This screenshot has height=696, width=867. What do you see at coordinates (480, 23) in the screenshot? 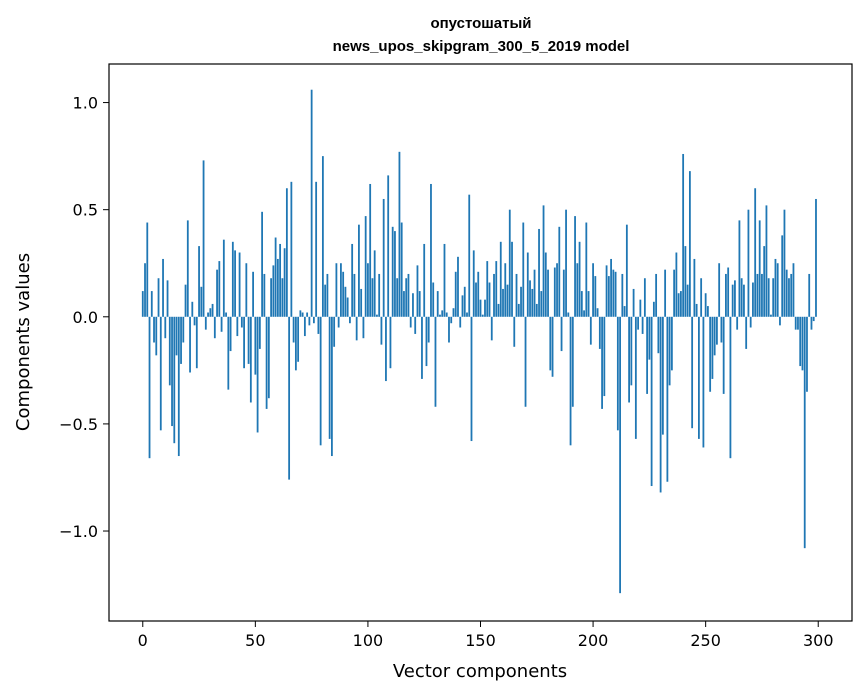
I see `chart-title: опустошатый` at bounding box center [480, 23].